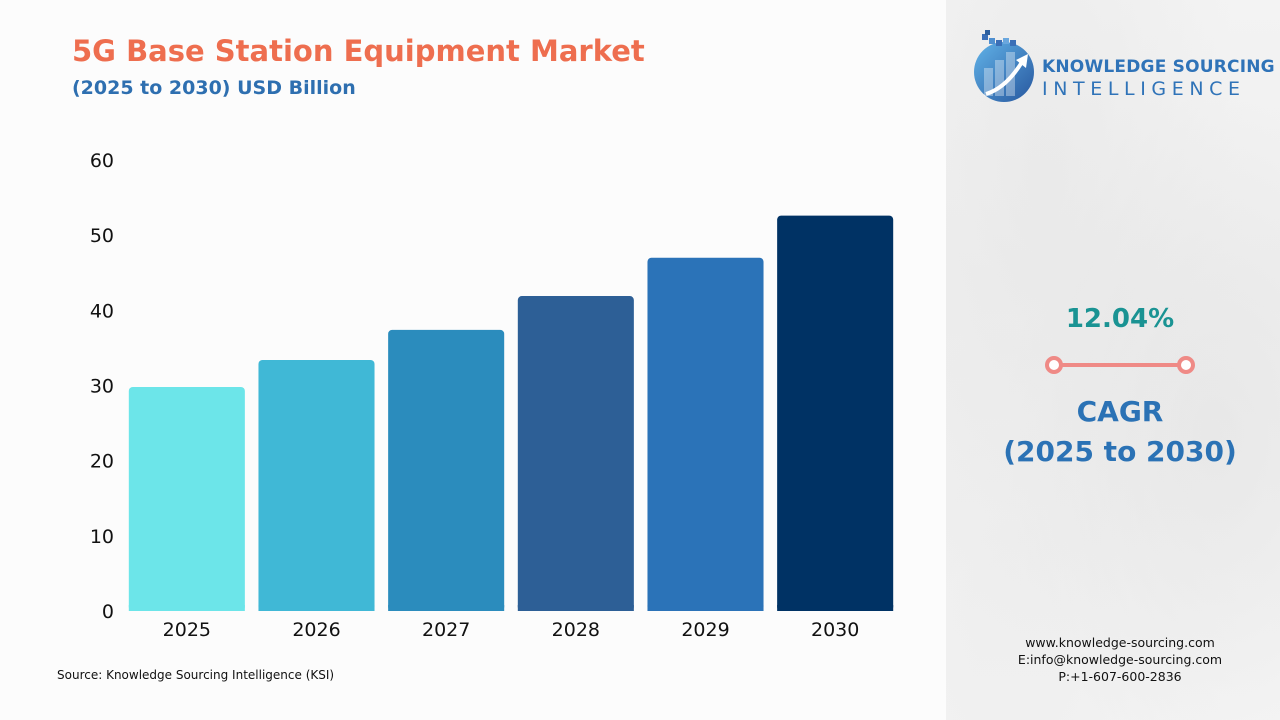 The height and width of the screenshot is (720, 1280). I want to click on y-tick-label: 60, so click(102, 161).